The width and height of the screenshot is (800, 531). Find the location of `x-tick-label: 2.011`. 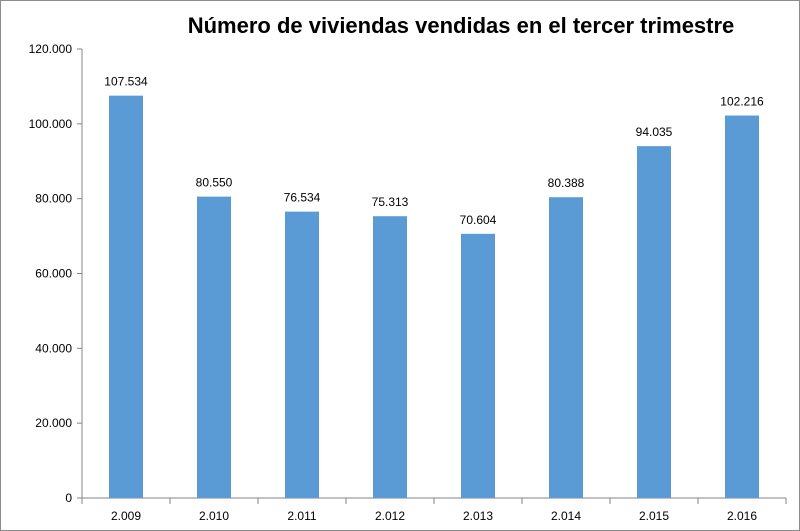

x-tick-label: 2.011 is located at coordinates (301, 516).